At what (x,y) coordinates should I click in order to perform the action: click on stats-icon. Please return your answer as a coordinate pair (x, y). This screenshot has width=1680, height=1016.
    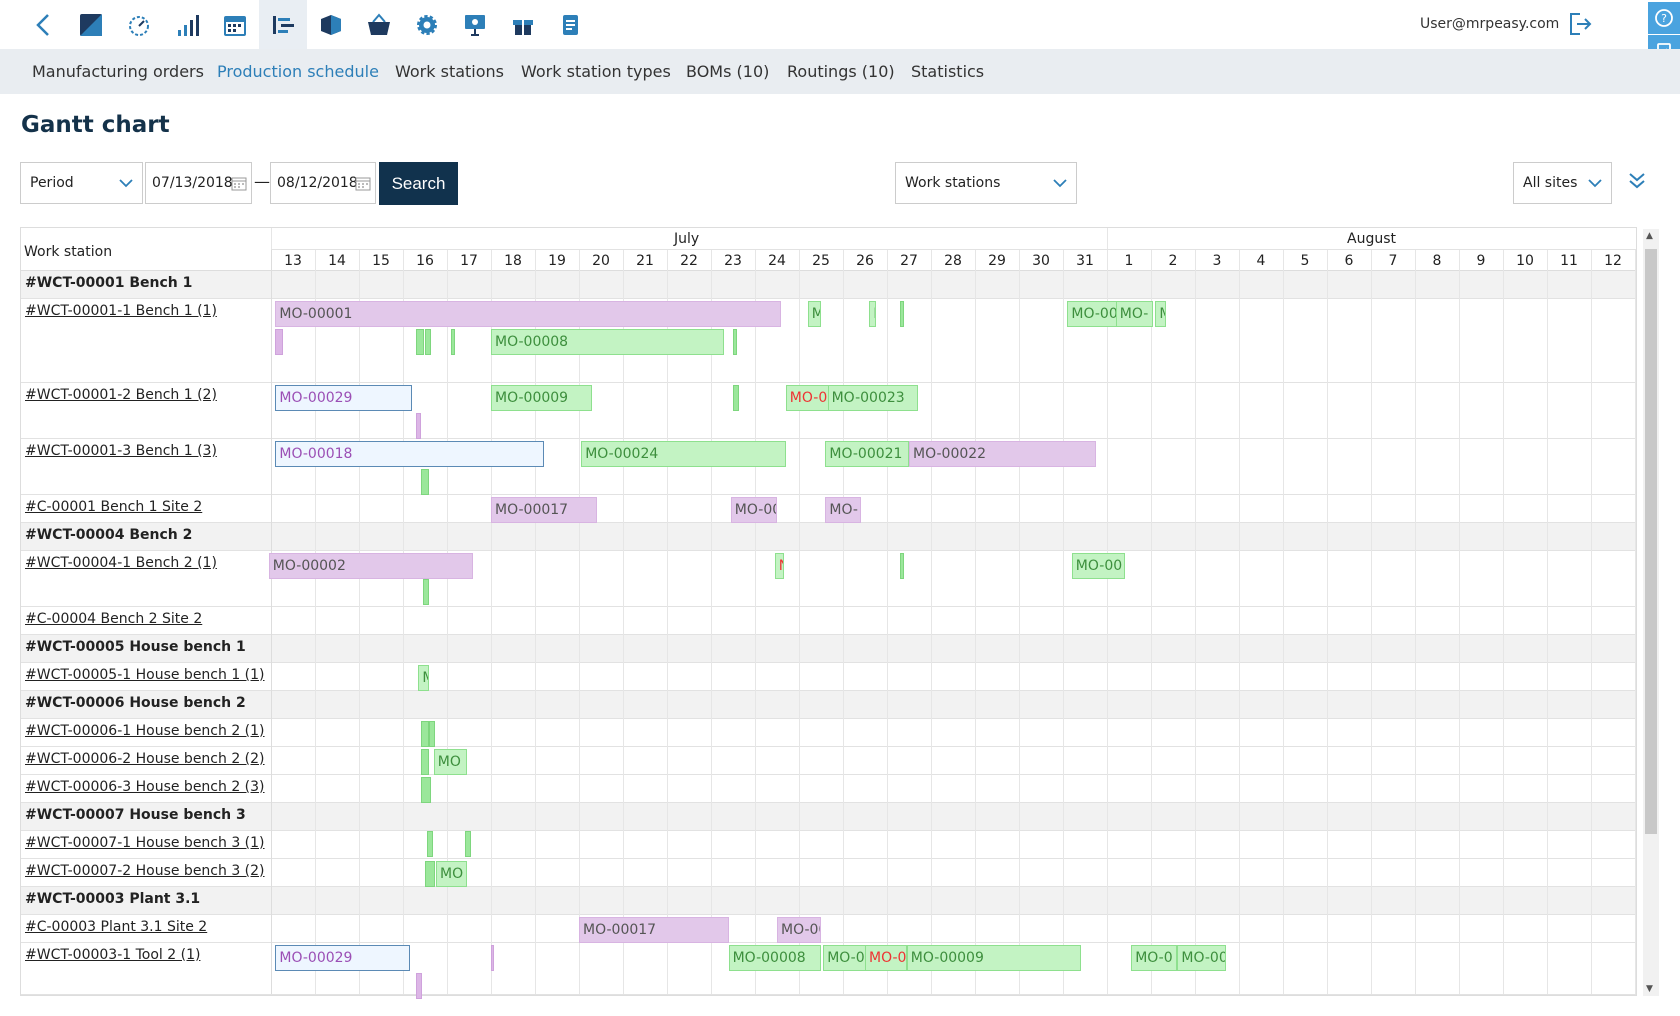
    Looking at the image, I should click on (187, 24).